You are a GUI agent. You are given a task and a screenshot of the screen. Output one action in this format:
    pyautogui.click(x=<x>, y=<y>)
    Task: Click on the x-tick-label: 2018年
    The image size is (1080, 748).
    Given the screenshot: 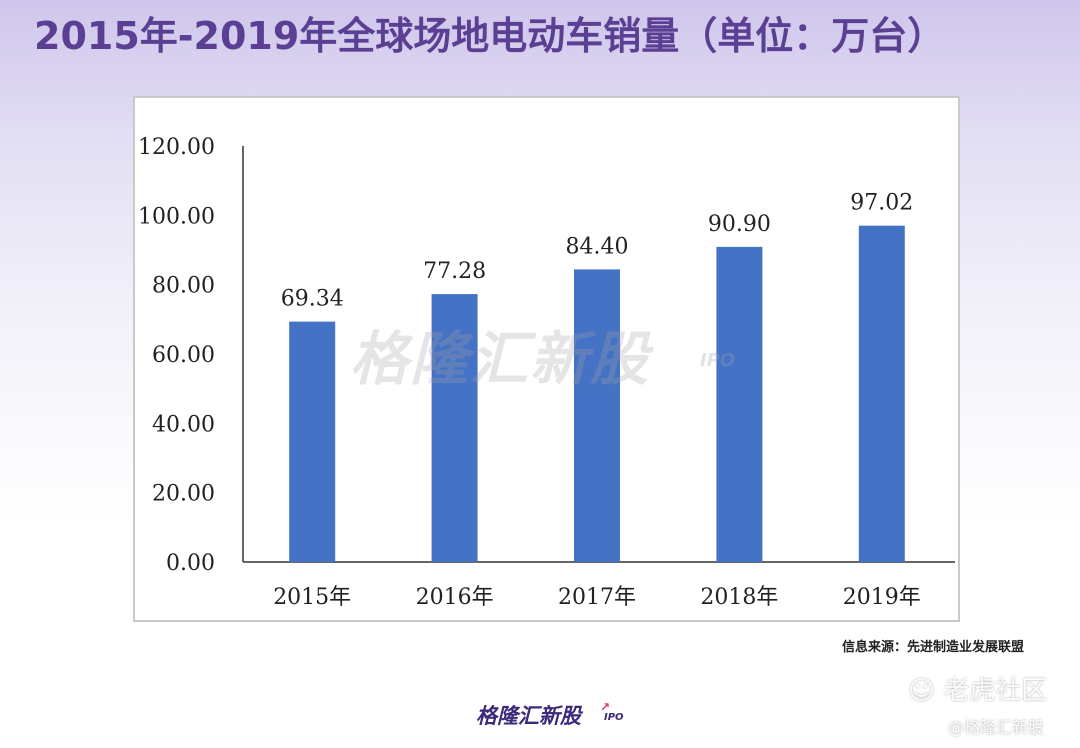 What is the action you would take?
    pyautogui.click(x=739, y=597)
    